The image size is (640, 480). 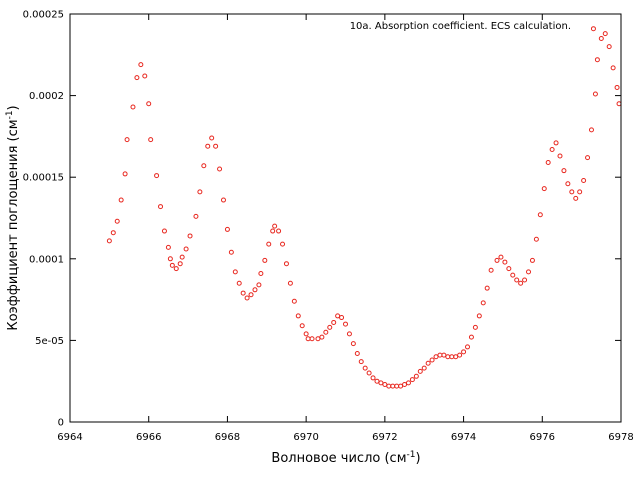 What do you see at coordinates (338, 458) in the screenshot?
I see `x-axis-title-main: Волновое число (см` at bounding box center [338, 458].